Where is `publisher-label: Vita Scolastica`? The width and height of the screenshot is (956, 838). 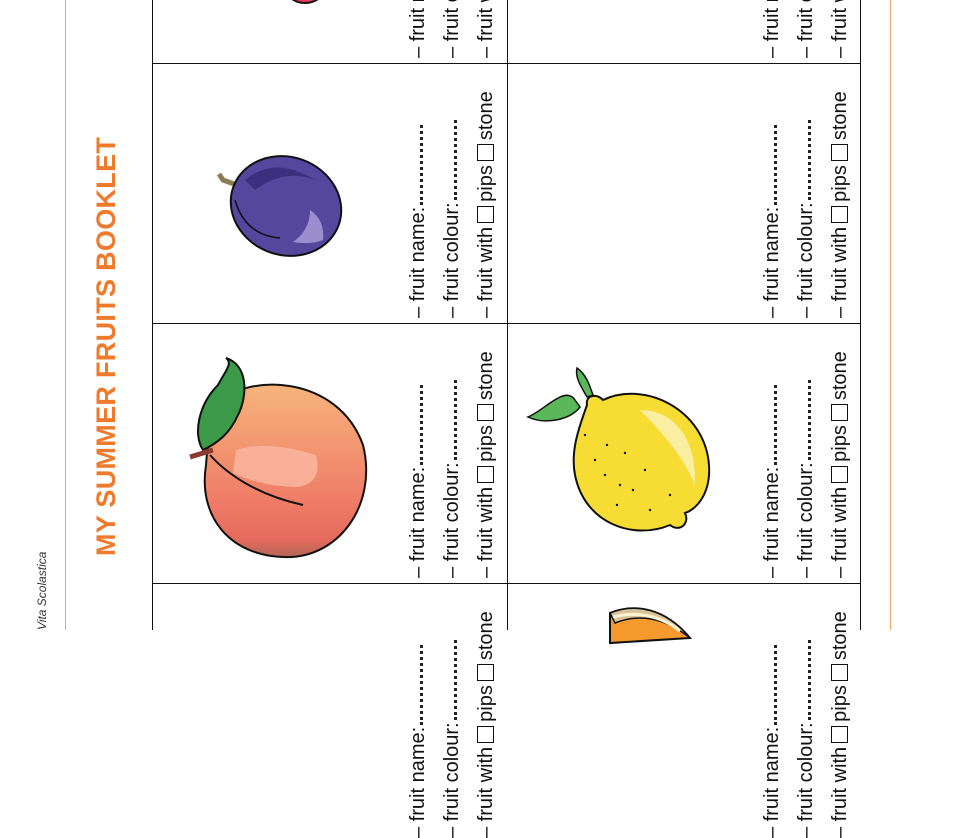 publisher-label: Vita Scolastica is located at coordinates (42, 591).